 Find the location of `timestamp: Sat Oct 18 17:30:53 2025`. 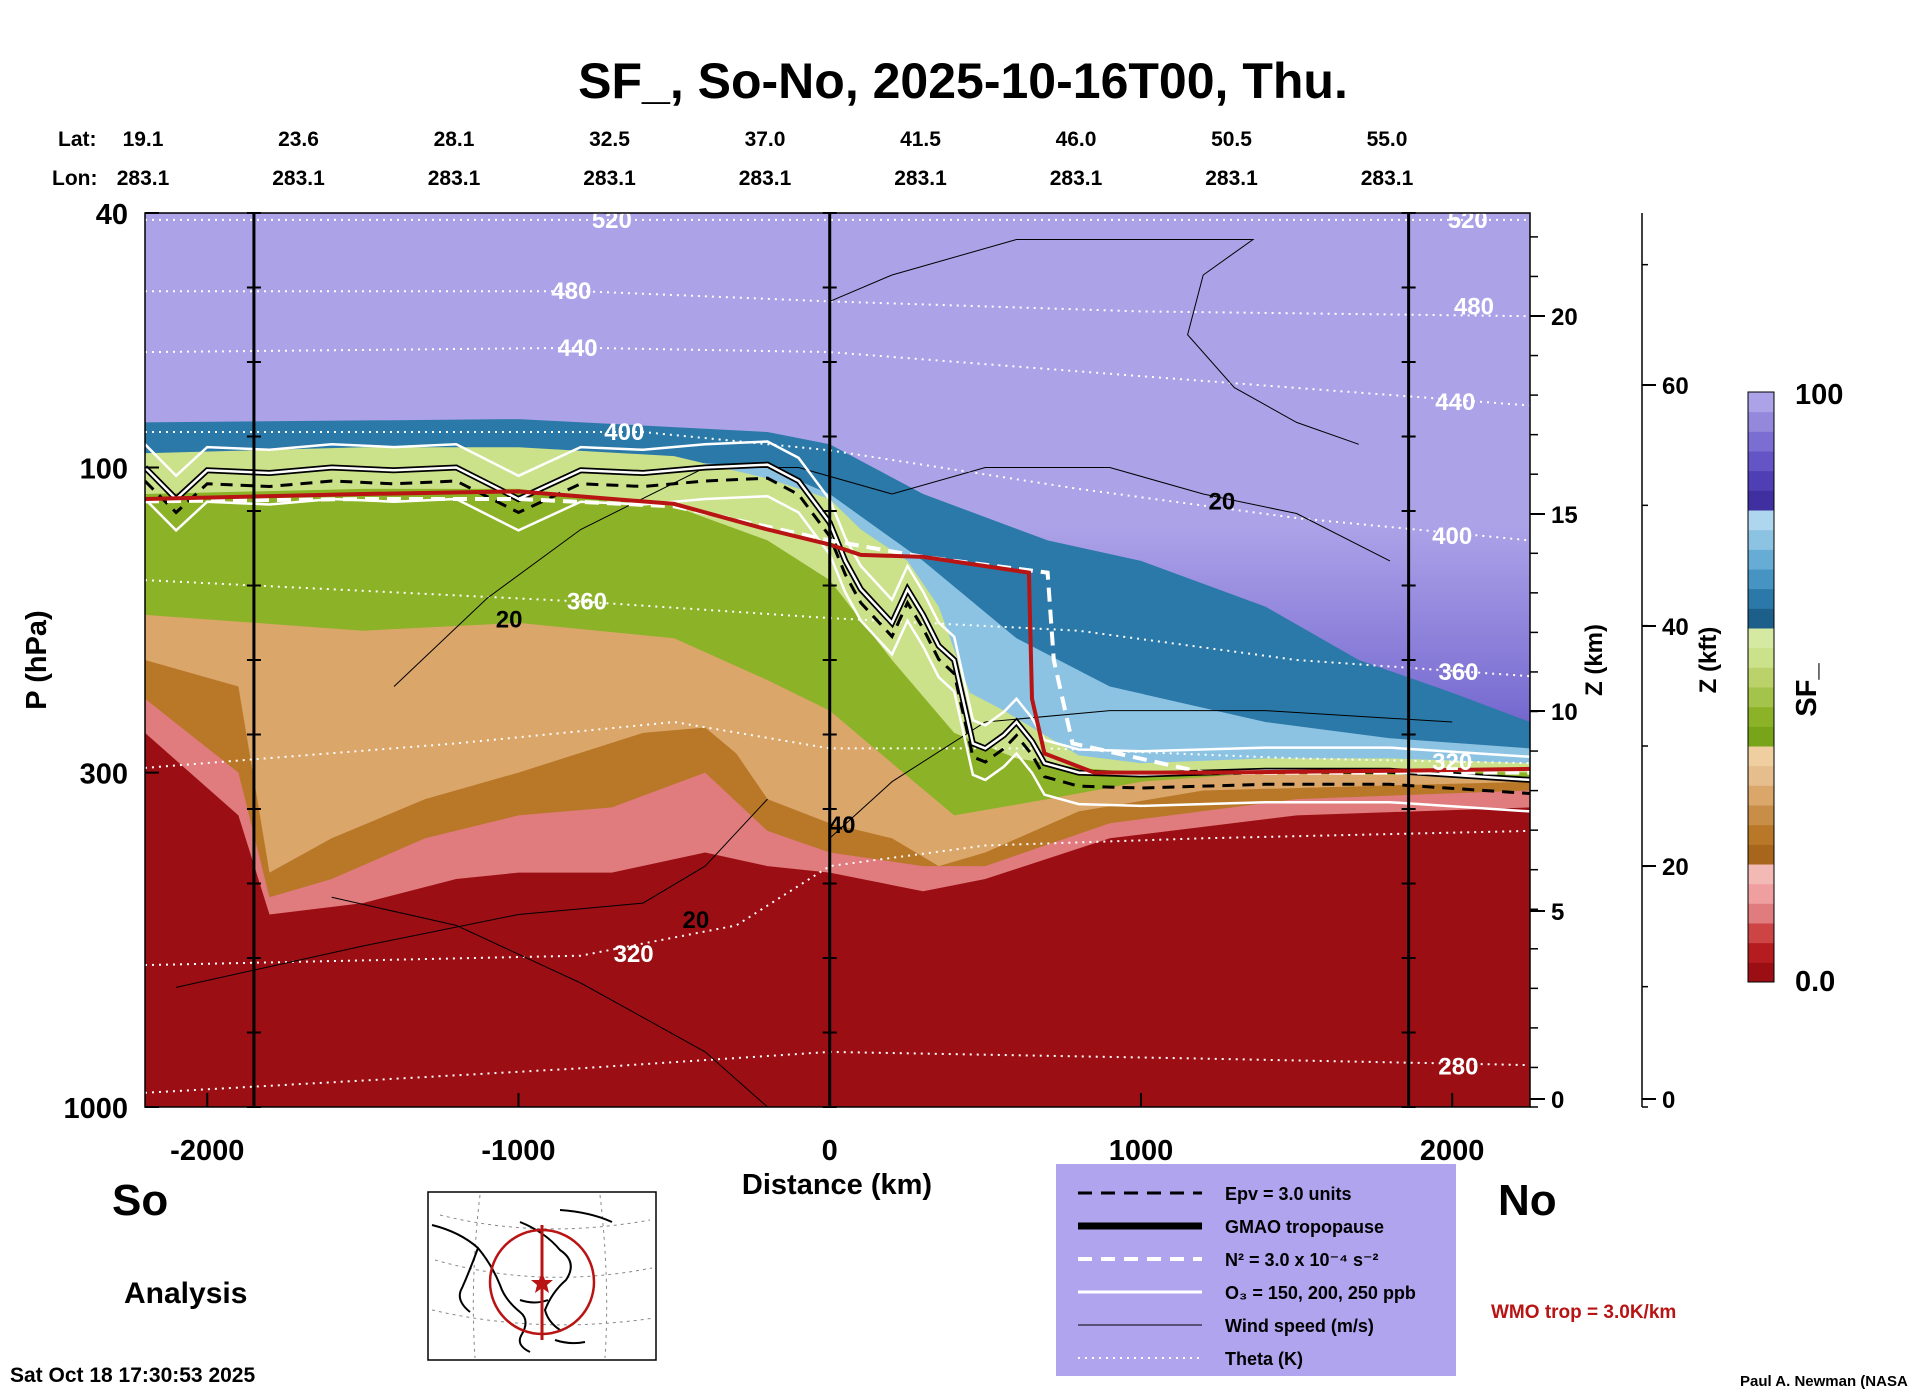

timestamp: Sat Oct 18 17:30:53 2025 is located at coordinates (132, 1375).